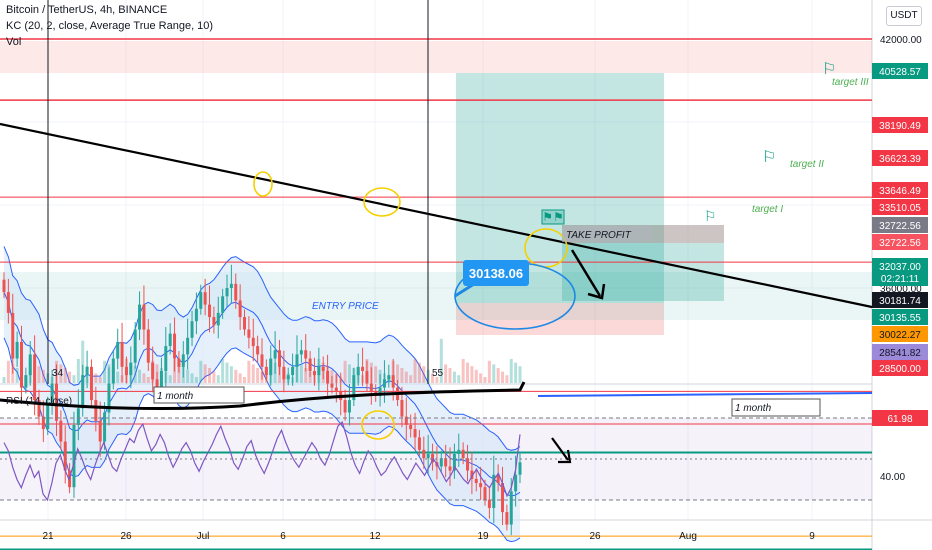 The image size is (932, 550). Describe the element at coordinates (39, 401) in the screenshot. I see `rsi-label: RSI (14, close)` at that location.